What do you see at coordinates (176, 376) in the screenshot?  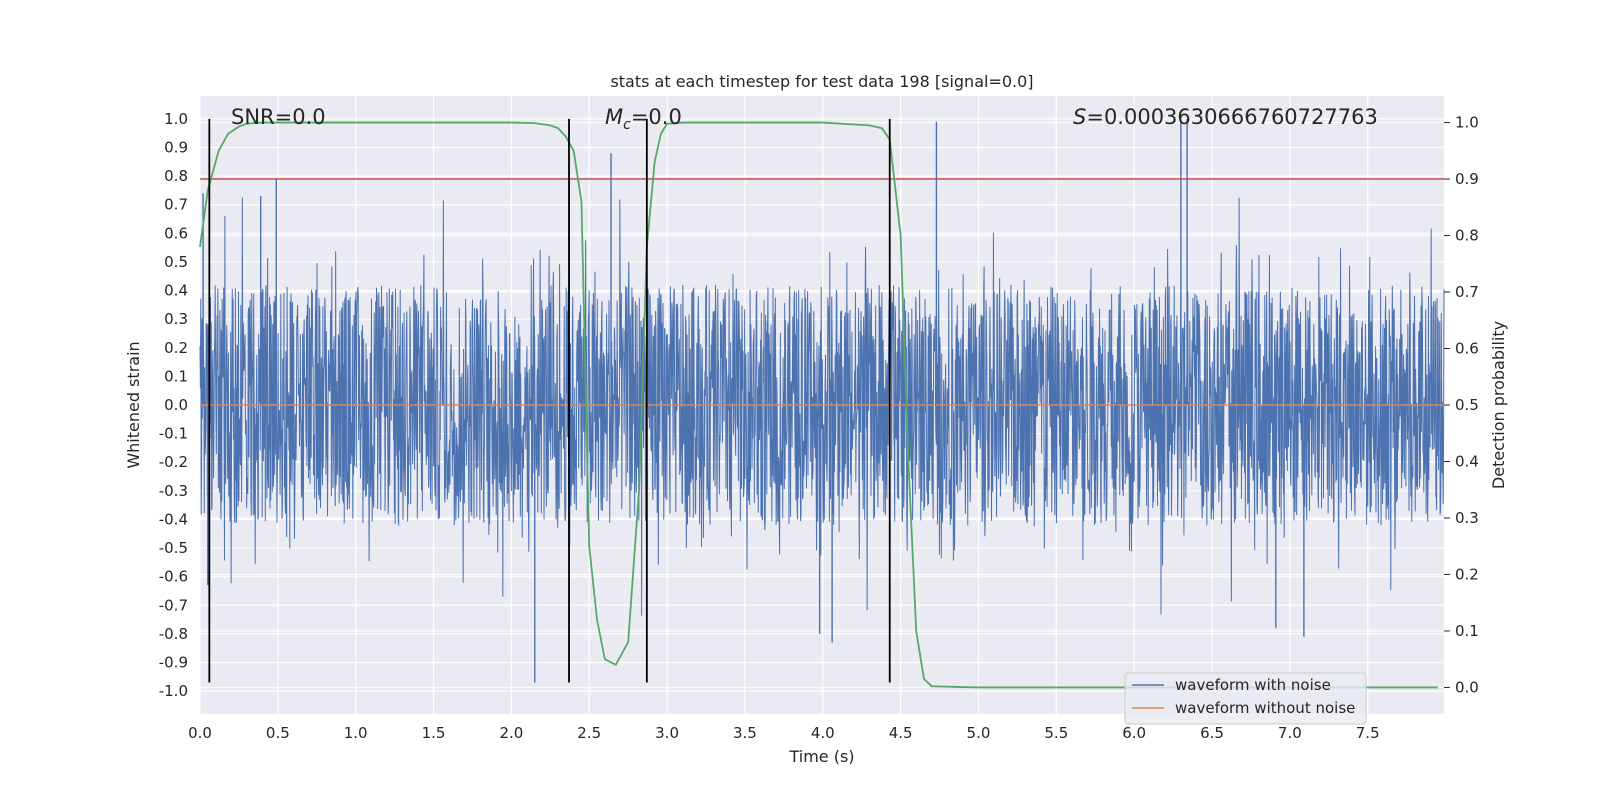 I see `y-tick-label-left: 0.1` at bounding box center [176, 376].